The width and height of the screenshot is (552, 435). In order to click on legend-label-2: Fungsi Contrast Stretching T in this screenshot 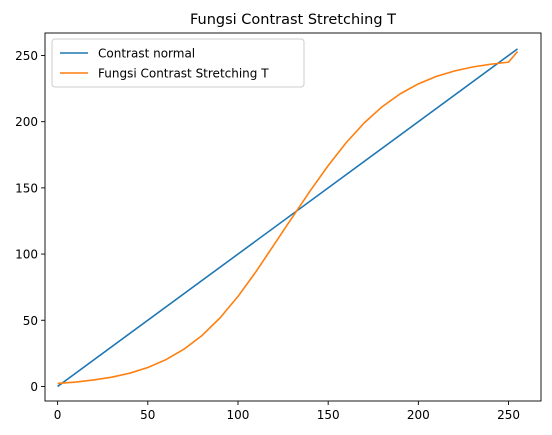, I will do `click(183, 74)`.